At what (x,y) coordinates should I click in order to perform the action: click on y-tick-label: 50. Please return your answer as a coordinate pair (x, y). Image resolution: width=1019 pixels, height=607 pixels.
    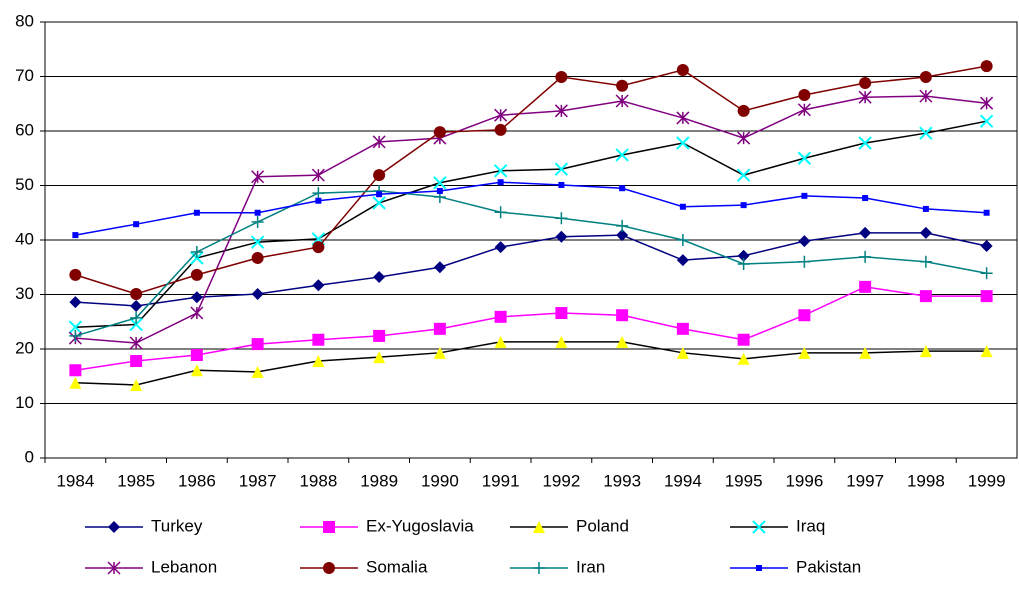
    Looking at the image, I should click on (24, 184).